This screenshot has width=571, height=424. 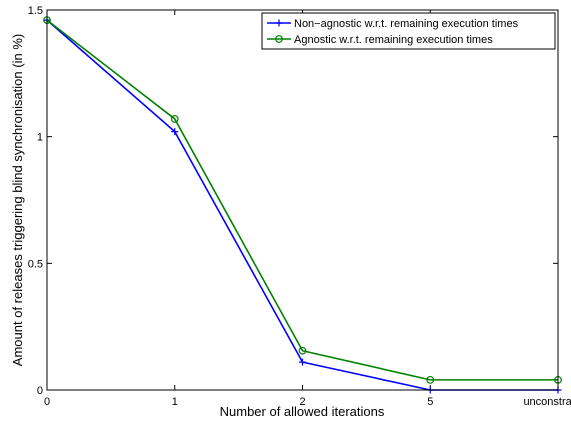 What do you see at coordinates (279, 23) in the screenshot?
I see `legend-marker-plus` at bounding box center [279, 23].